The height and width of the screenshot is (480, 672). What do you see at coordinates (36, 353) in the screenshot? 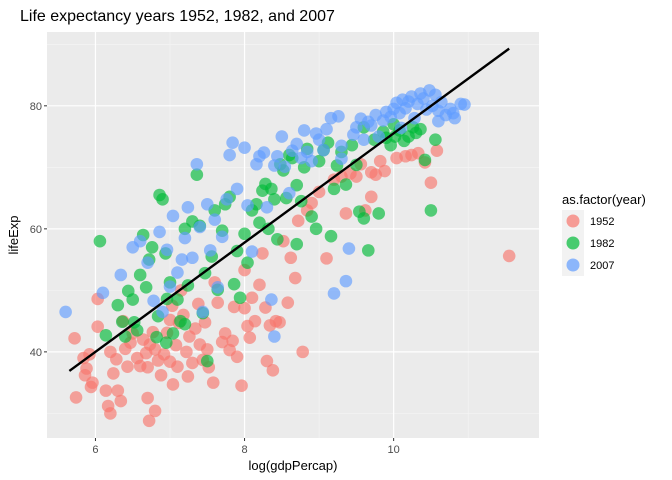
I see `y-tick-label: 40` at bounding box center [36, 353].